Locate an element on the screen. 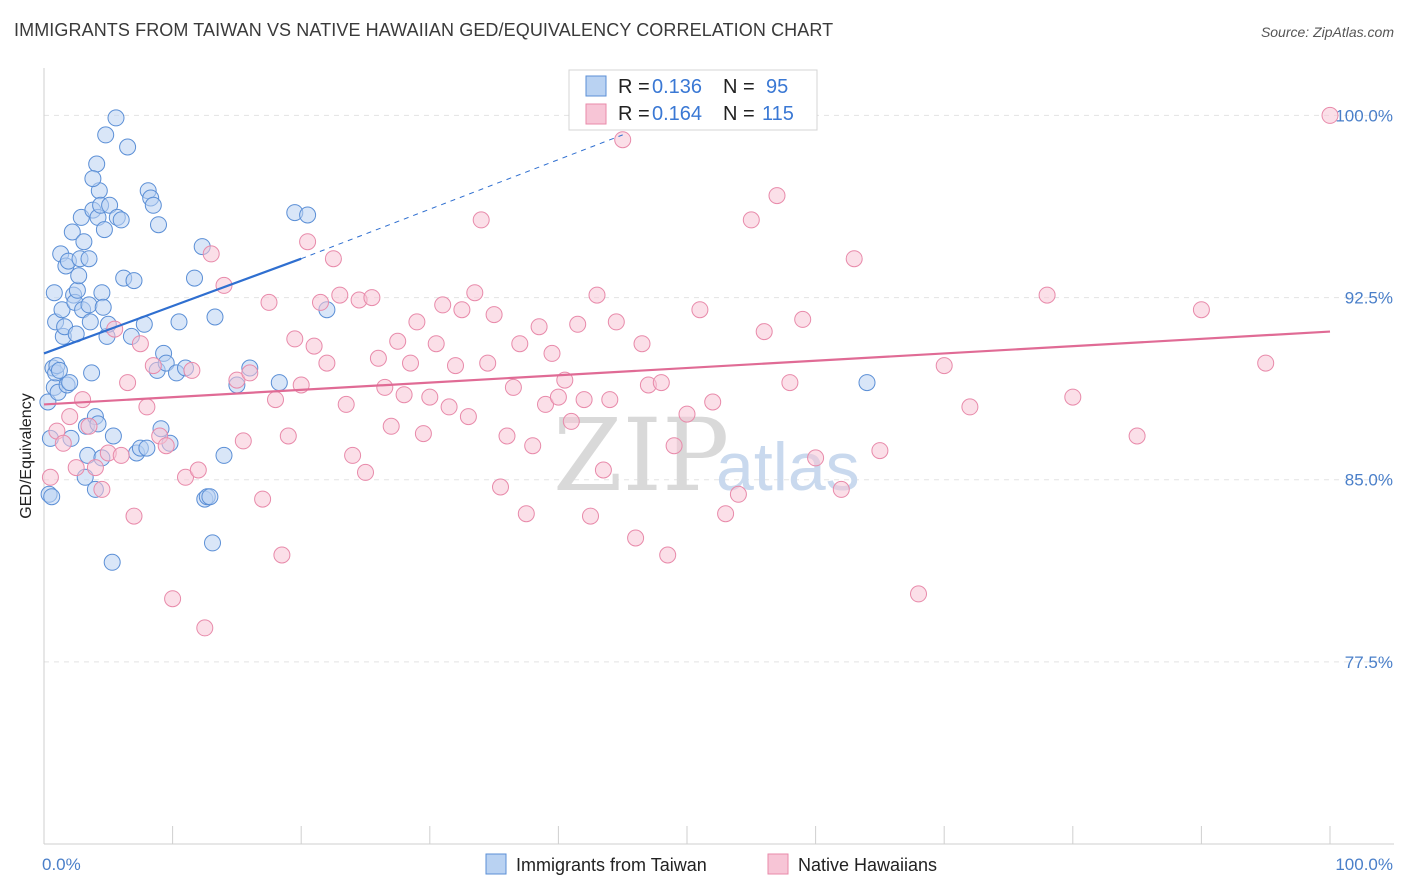 The width and height of the screenshot is (1406, 892). stats-n-label-hawaiian: N = is located at coordinates (739, 114).